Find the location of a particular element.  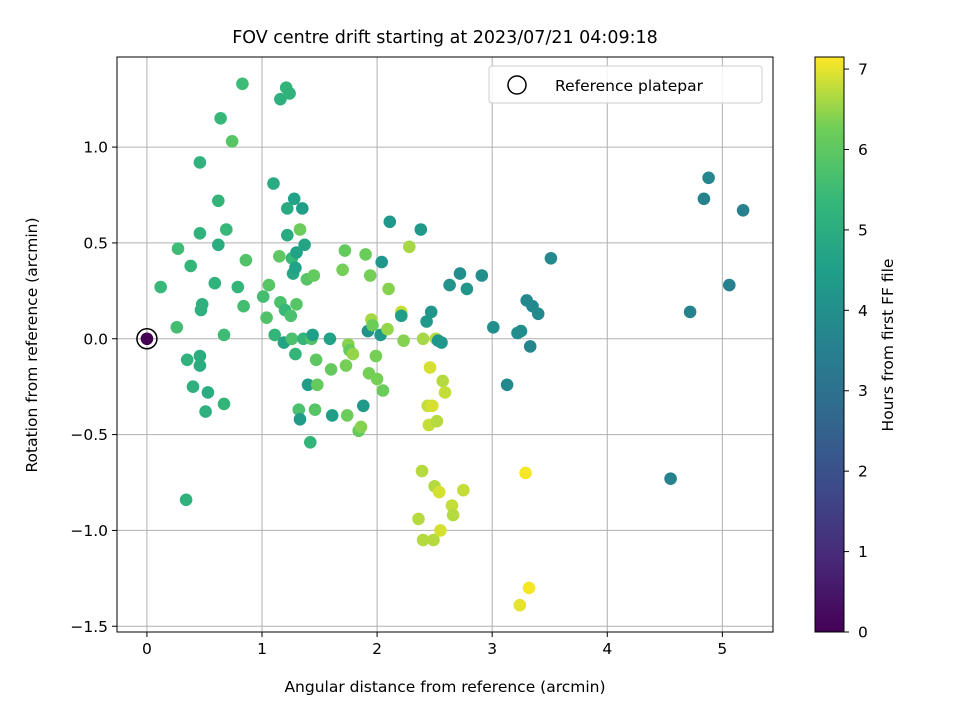

legend-marker is located at coordinates (517, 85).